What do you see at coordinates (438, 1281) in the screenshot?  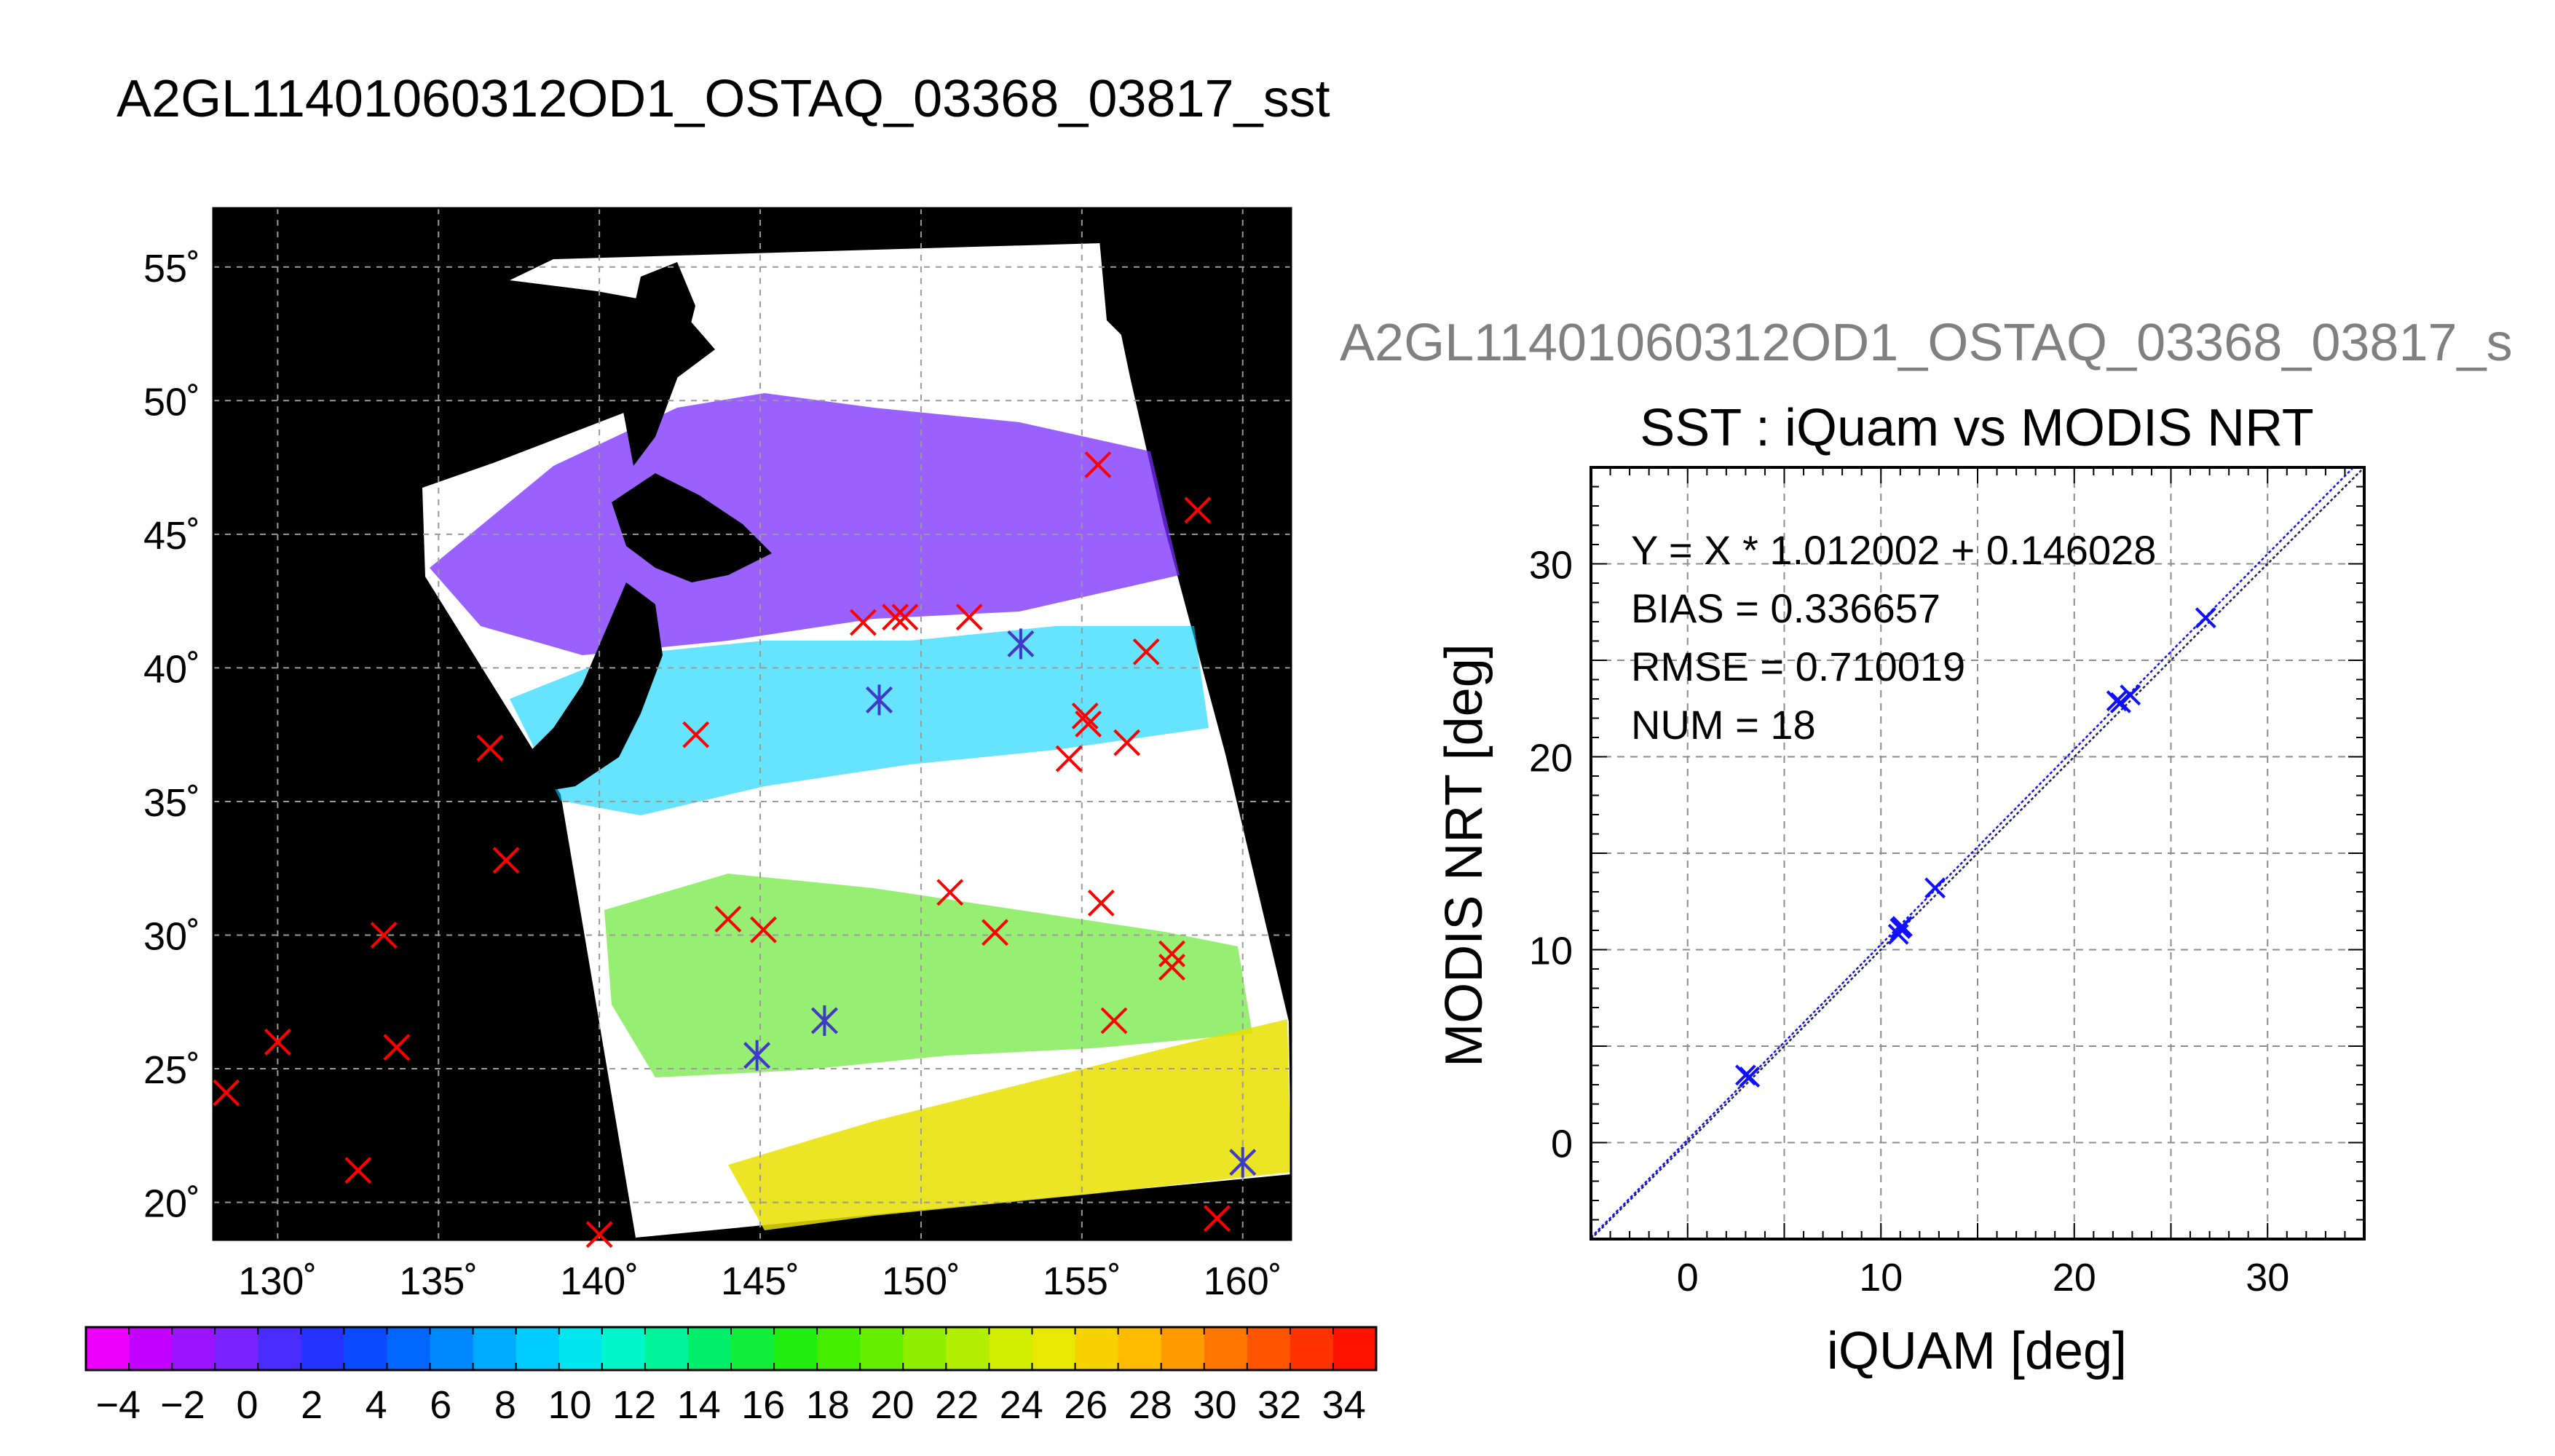 I see `map-lon-label: 135˚` at bounding box center [438, 1281].